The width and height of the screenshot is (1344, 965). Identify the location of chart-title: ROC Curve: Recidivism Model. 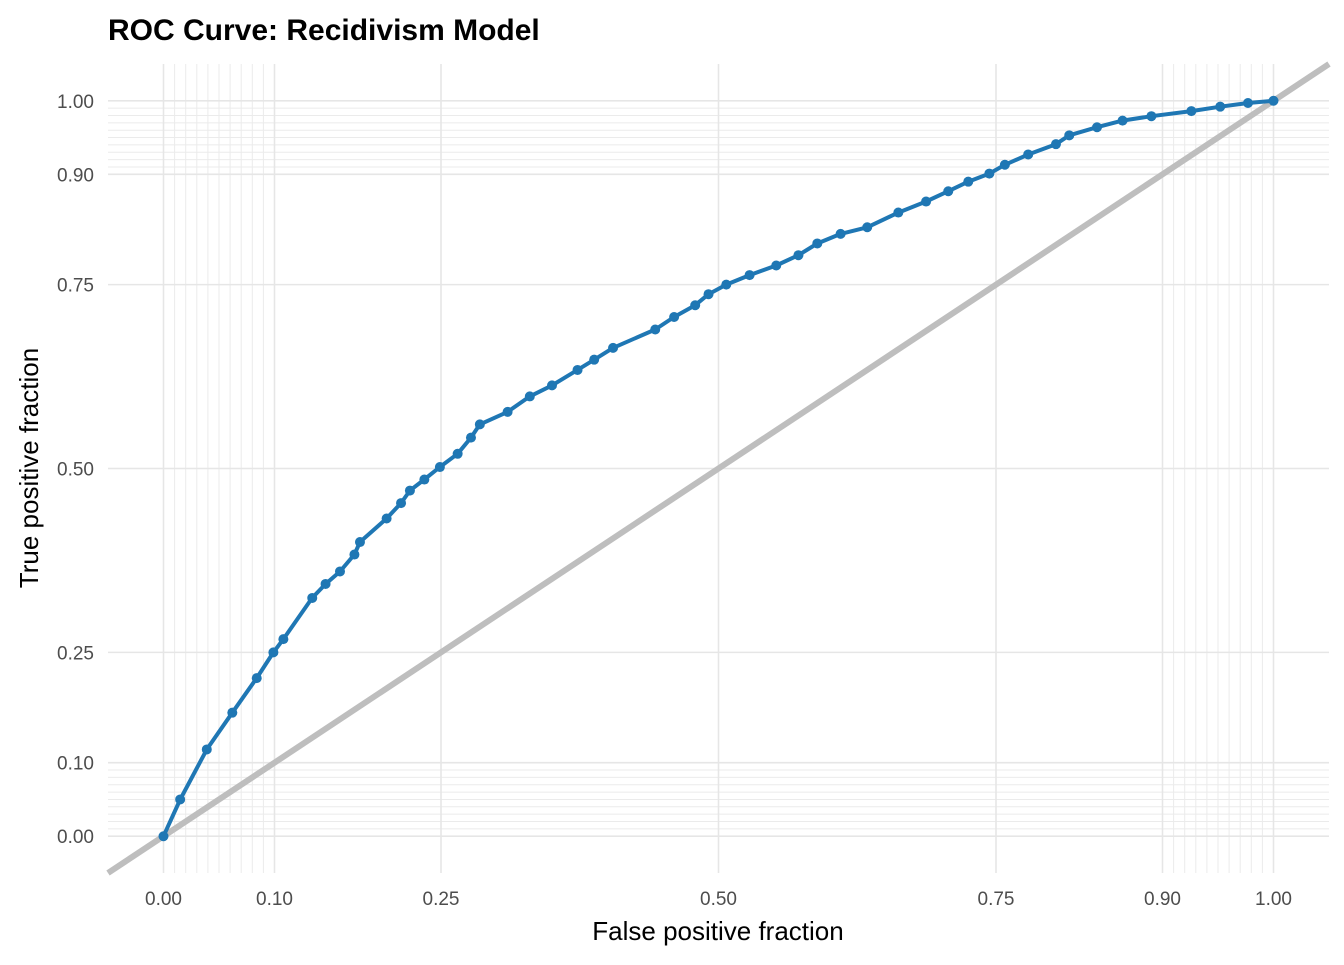
(324, 30).